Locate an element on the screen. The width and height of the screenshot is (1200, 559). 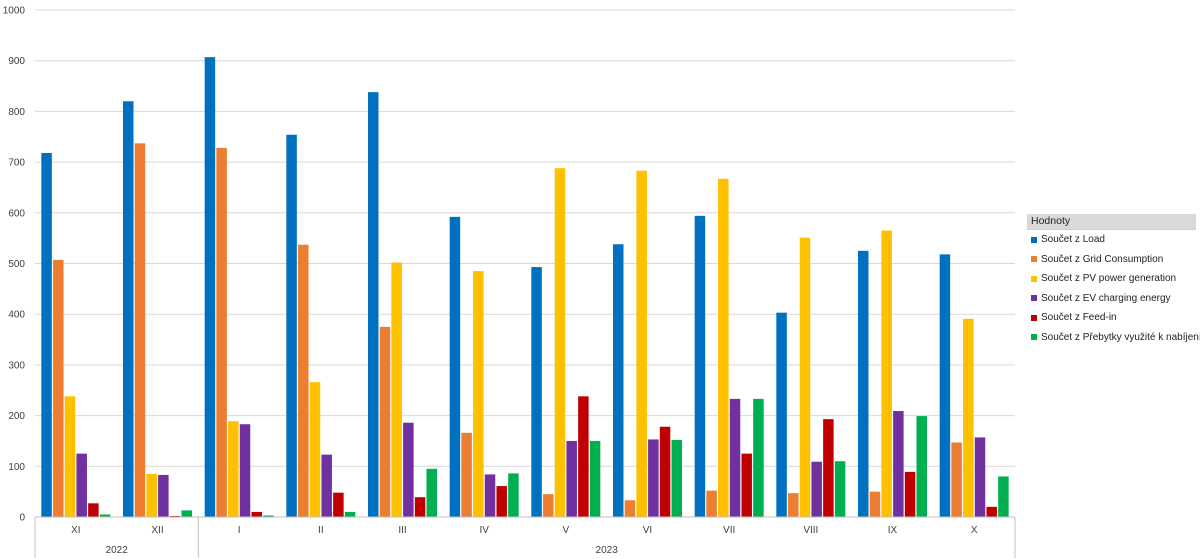
x-tick-label: I is located at coordinates (239, 530).